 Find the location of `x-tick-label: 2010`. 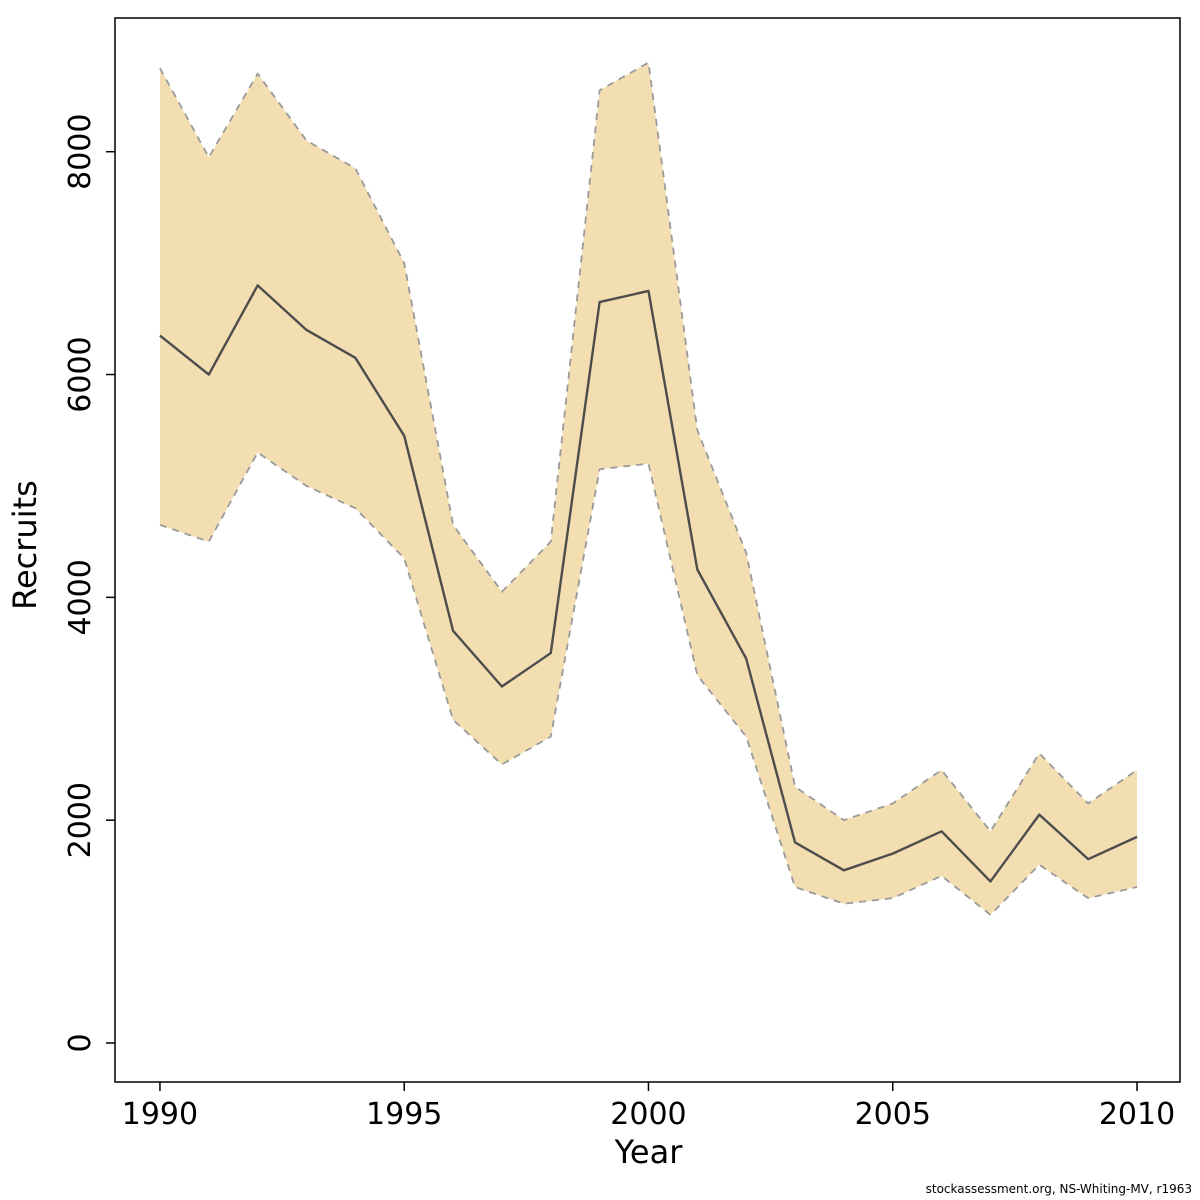

x-tick-label: 2010 is located at coordinates (1137, 1114).